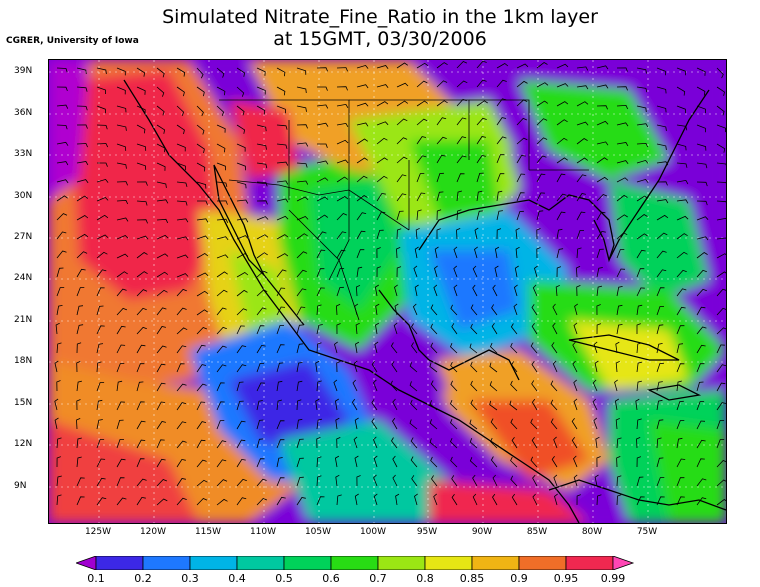  I want to click on lon-label: 80W, so click(592, 532).